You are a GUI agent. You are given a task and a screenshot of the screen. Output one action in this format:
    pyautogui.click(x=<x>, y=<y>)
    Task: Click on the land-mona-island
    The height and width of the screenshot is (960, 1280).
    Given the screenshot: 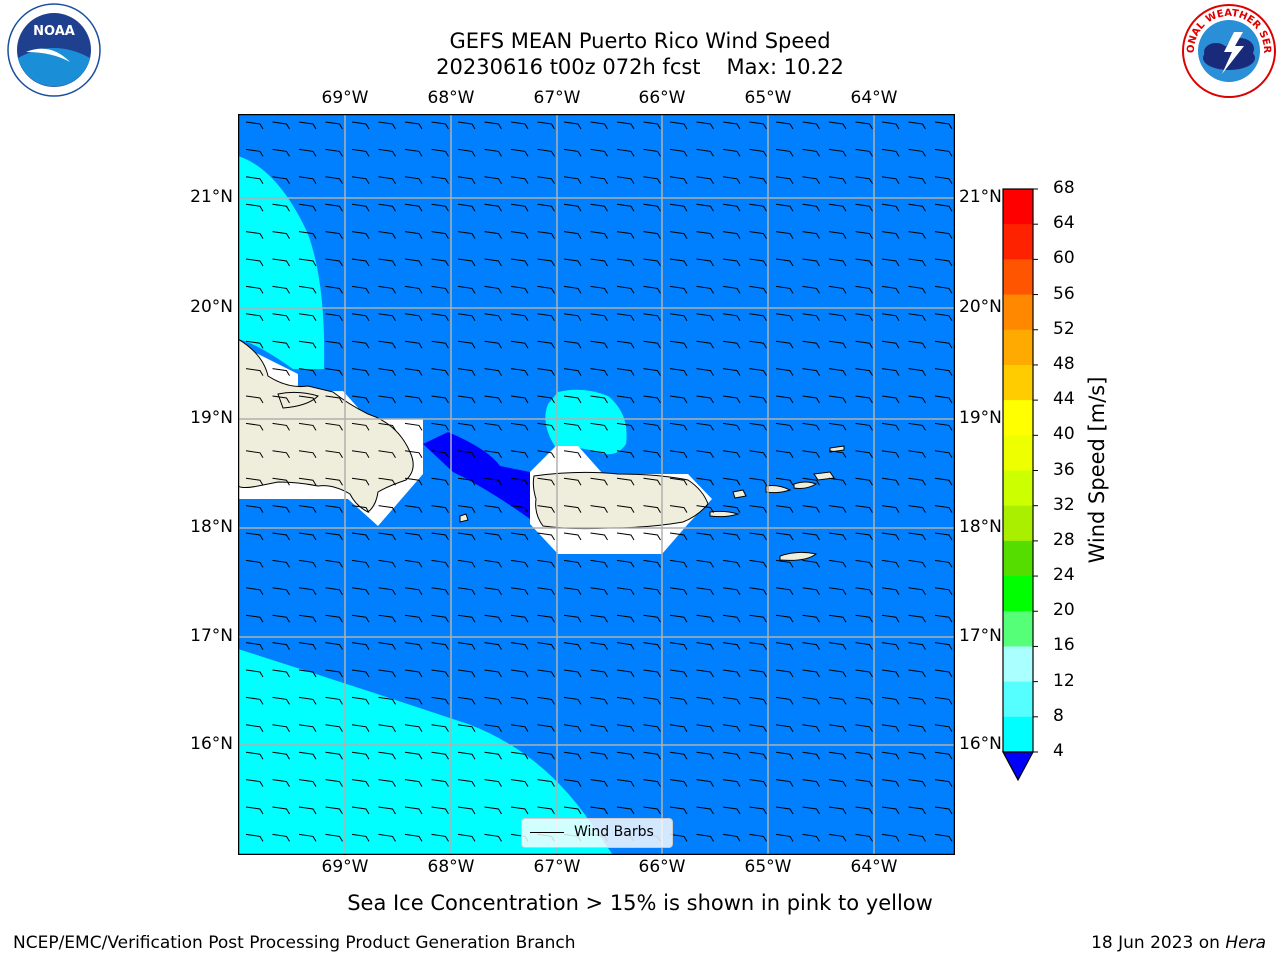 What is the action you would take?
    pyautogui.click(x=464, y=518)
    